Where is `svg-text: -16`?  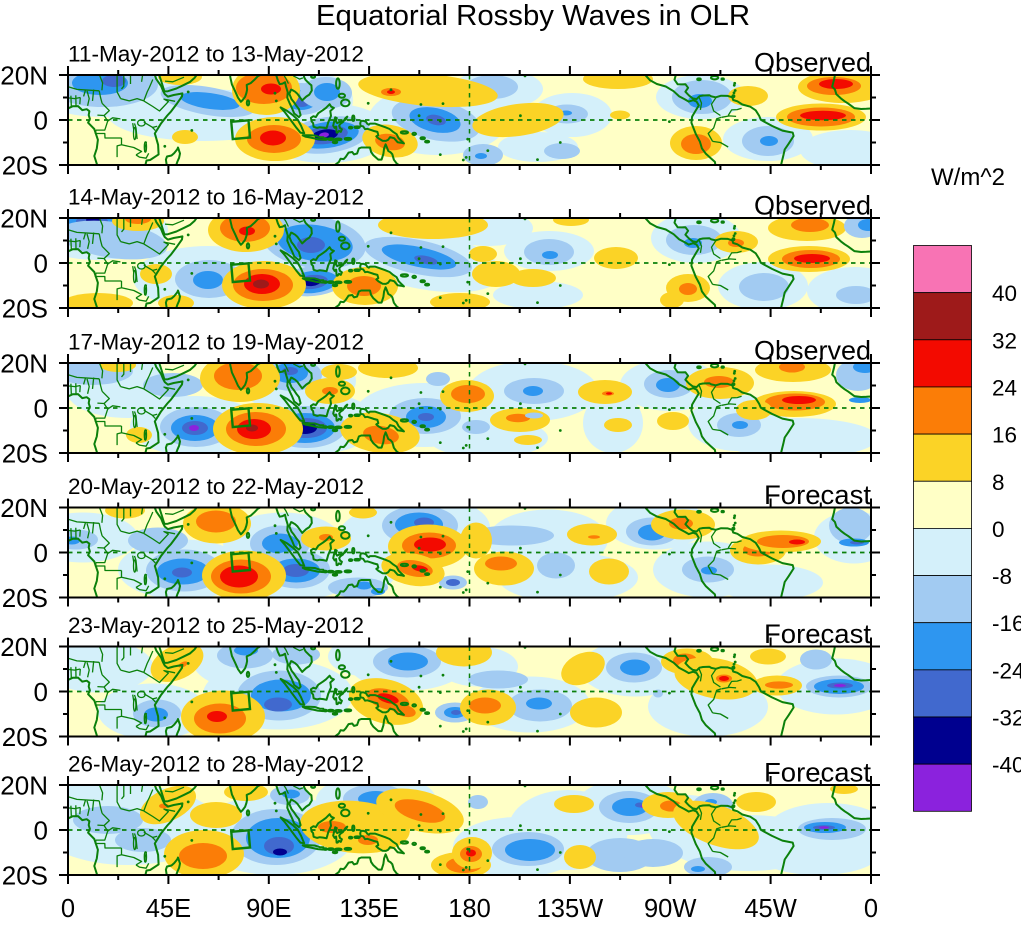
svg-text: -16 is located at coordinates (1006, 623).